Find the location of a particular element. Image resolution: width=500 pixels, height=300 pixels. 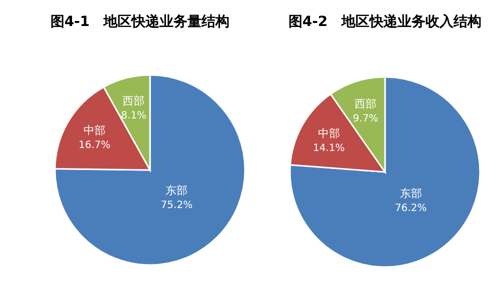

data-label: 75.2% is located at coordinates (176, 206).